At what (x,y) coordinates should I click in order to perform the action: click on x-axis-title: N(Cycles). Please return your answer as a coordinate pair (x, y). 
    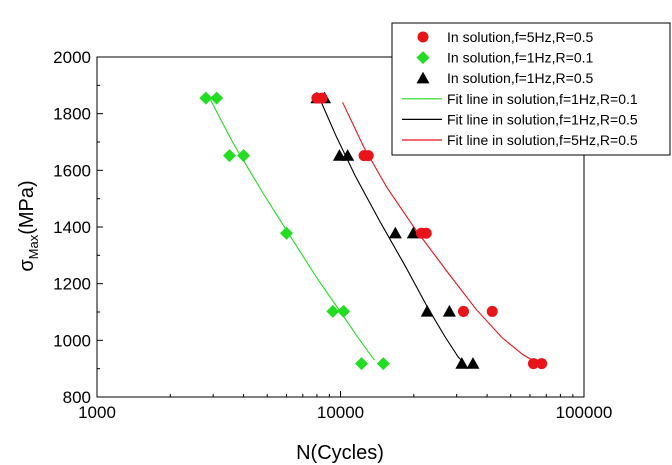
    Looking at the image, I should click on (340, 453).